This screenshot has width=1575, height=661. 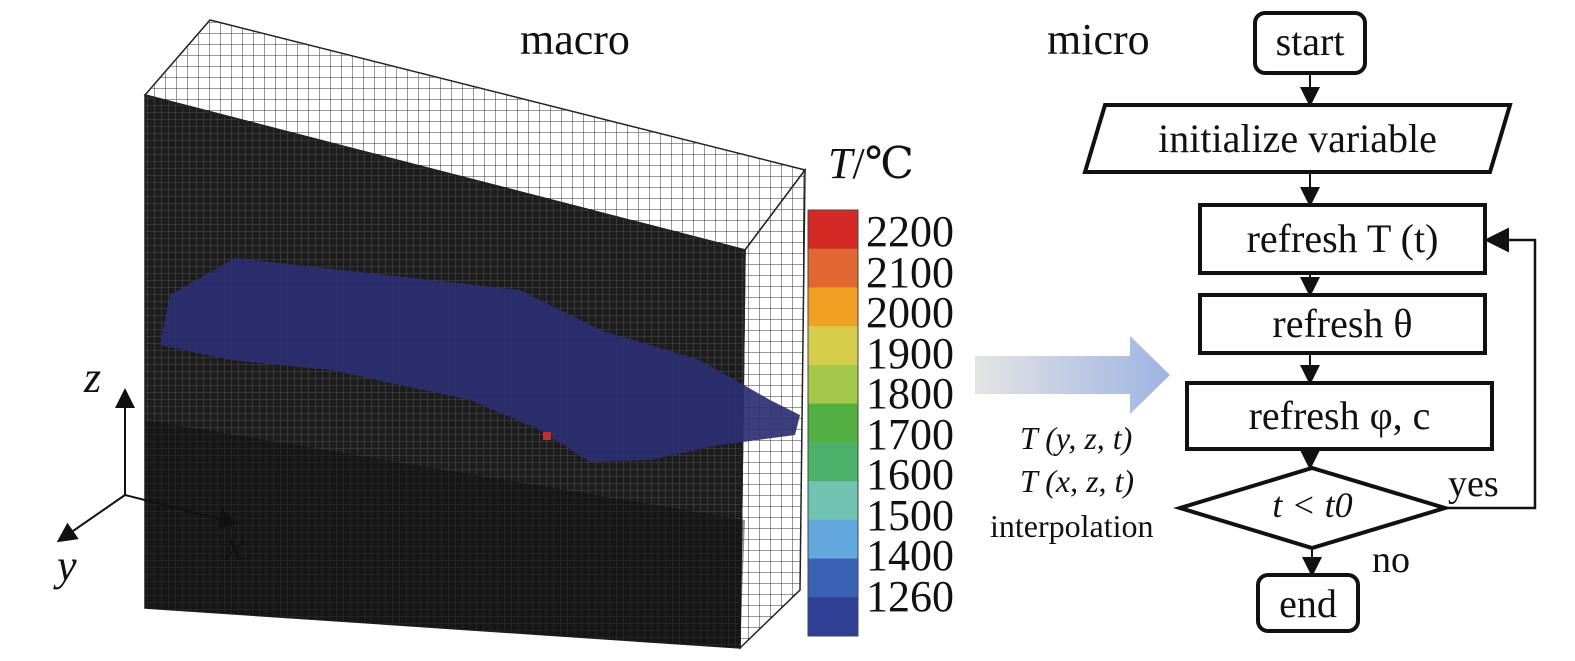 I want to click on transfer-label-yzt: T (y, z, t), so click(x=1076, y=438).